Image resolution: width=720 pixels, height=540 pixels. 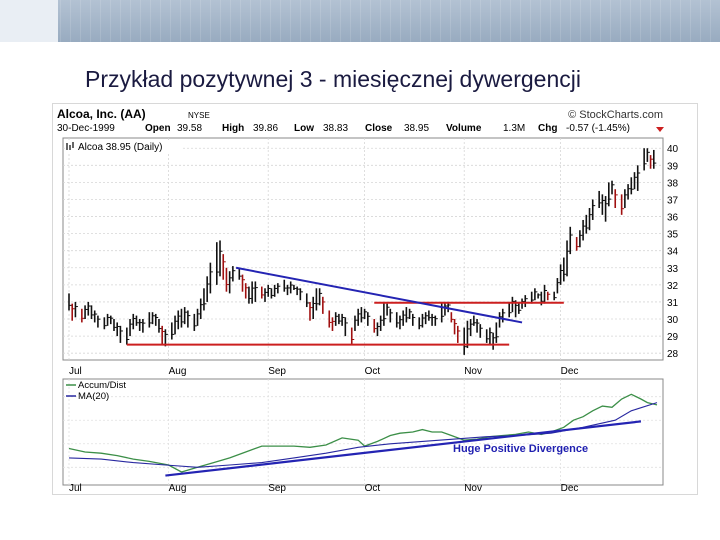 I want to click on down-arrow-icon, so click(x=660, y=129).